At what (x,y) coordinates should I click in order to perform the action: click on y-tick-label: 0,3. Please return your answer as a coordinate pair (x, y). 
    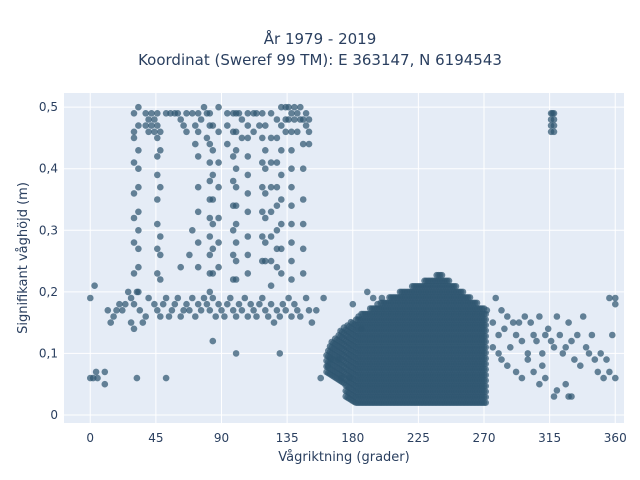
    Looking at the image, I should click on (48, 230).